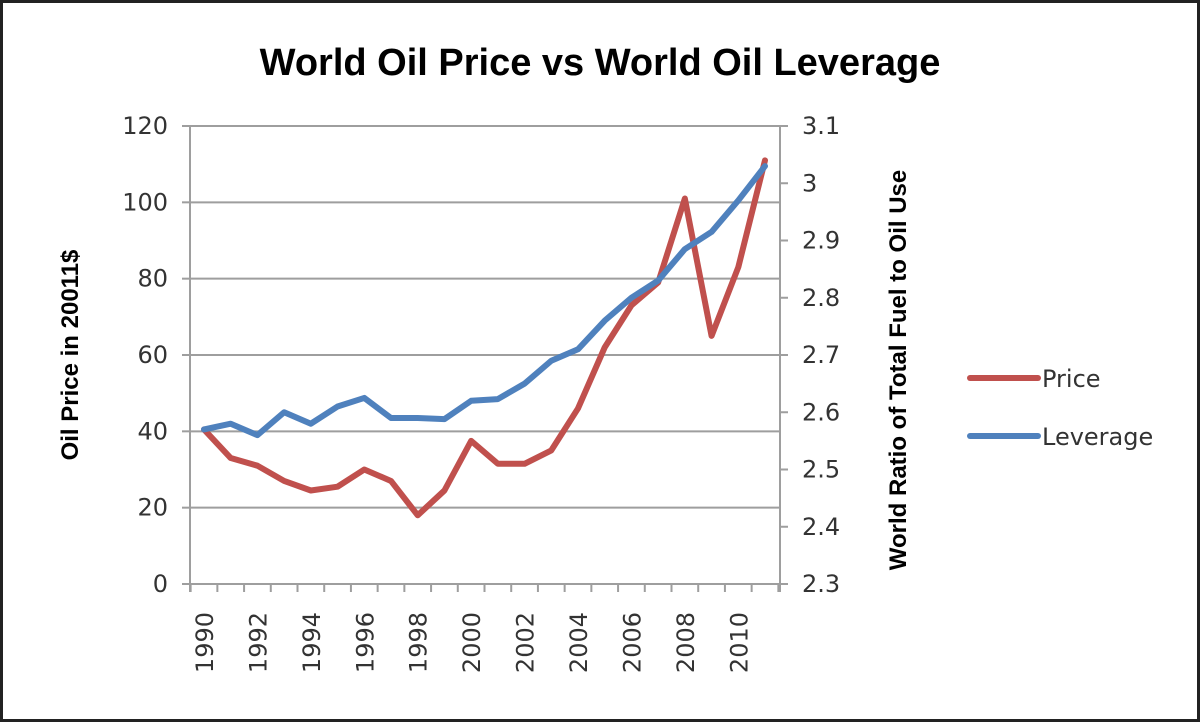 The image size is (1200, 722). What do you see at coordinates (1060, 408) in the screenshot?
I see `legend: Price Leverage` at bounding box center [1060, 408].